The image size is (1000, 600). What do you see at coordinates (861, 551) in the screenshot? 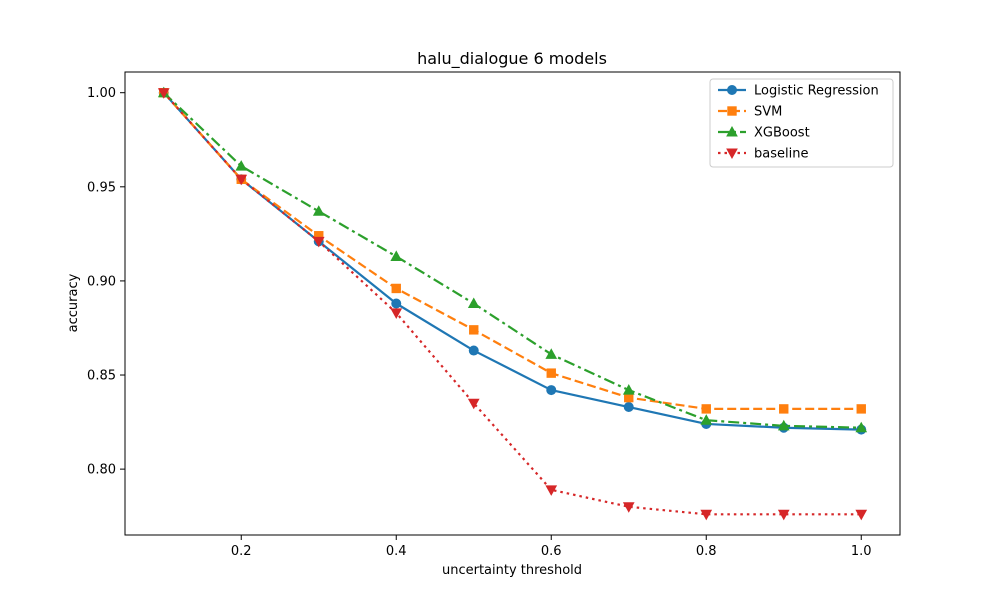
I see `x-tick-label: 1.0` at bounding box center [861, 551].